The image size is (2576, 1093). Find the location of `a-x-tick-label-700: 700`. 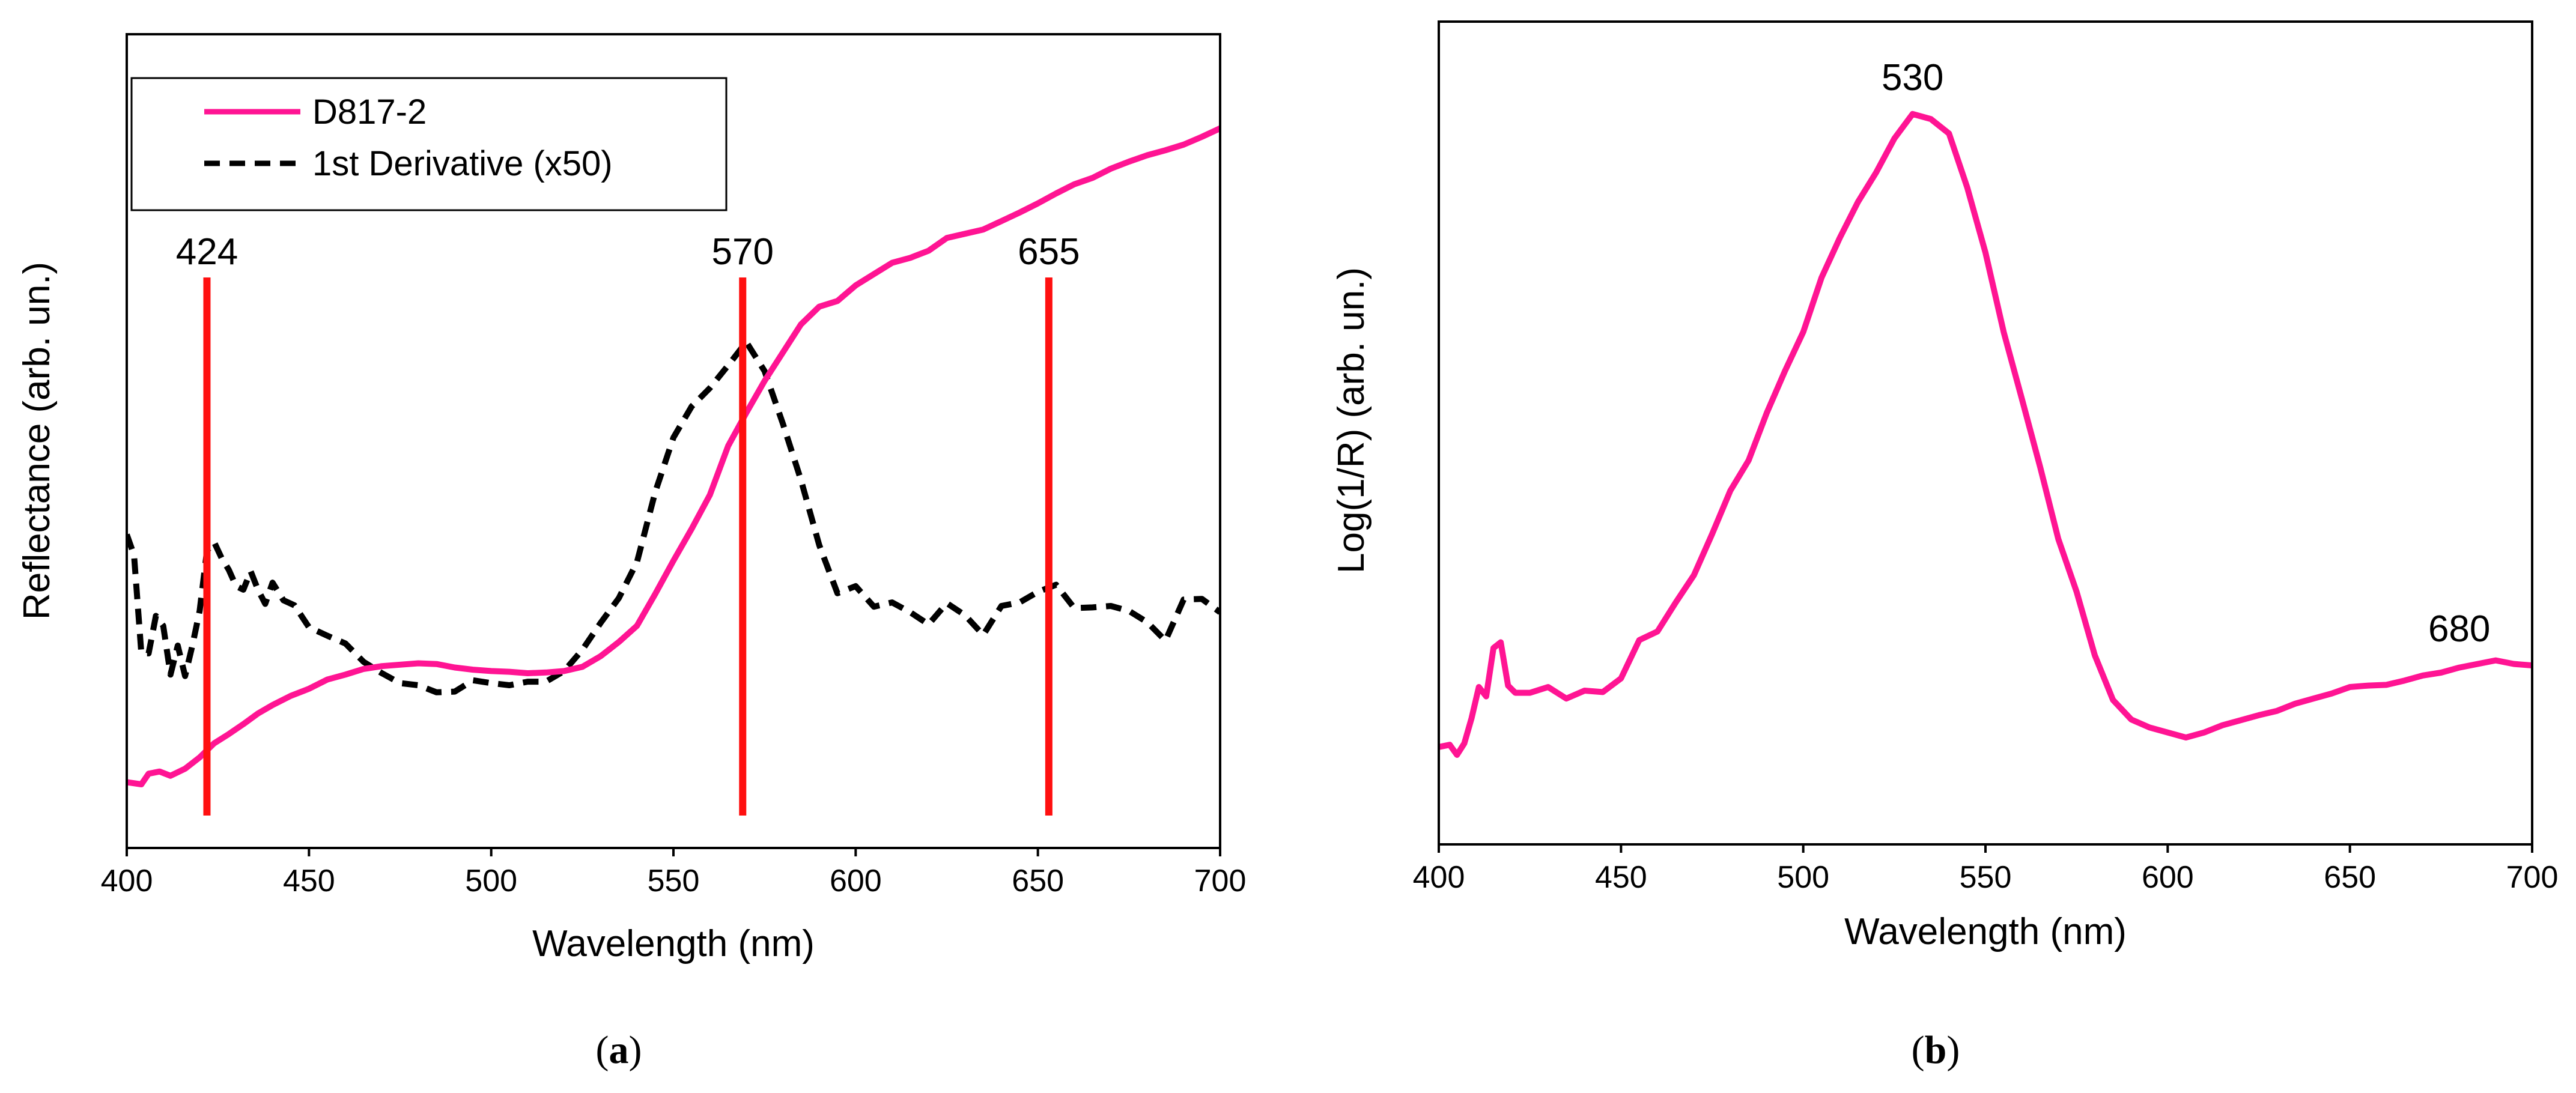

a-x-tick-label-700: 700 is located at coordinates (1220, 881).